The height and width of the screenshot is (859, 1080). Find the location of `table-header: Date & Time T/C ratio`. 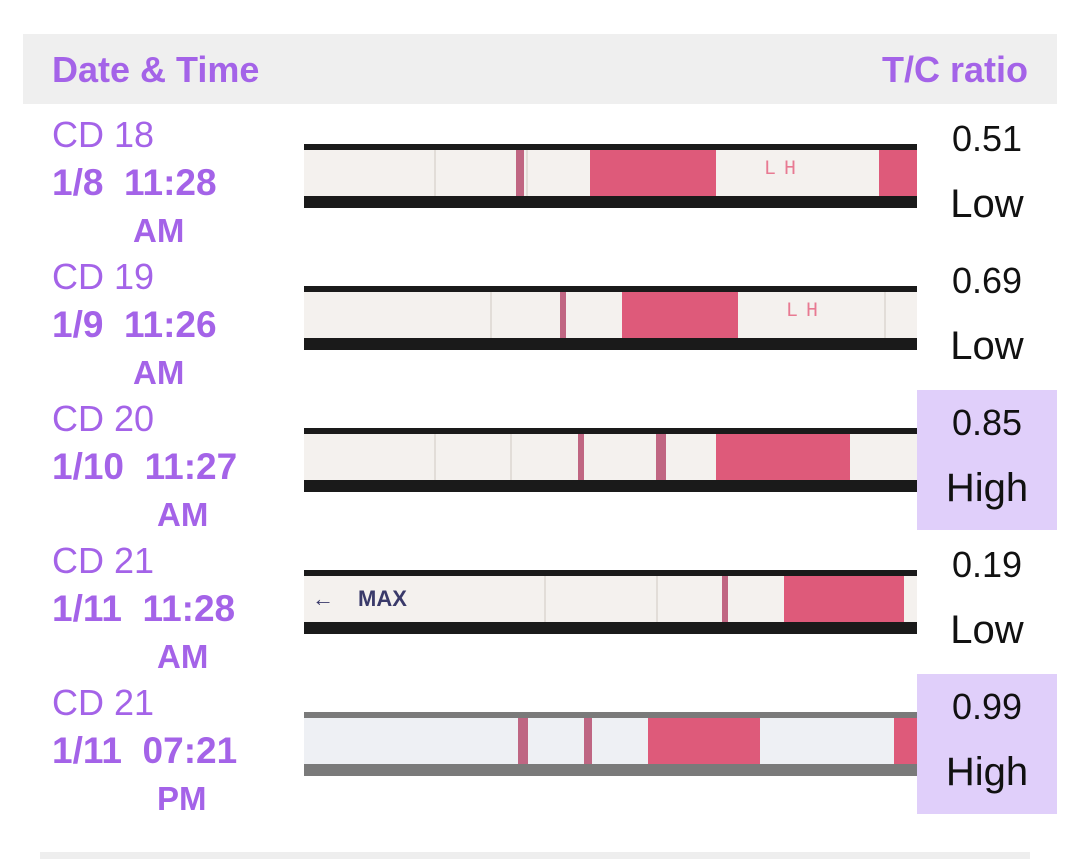

table-header: Date & Time T/C ratio is located at coordinates (540, 69).